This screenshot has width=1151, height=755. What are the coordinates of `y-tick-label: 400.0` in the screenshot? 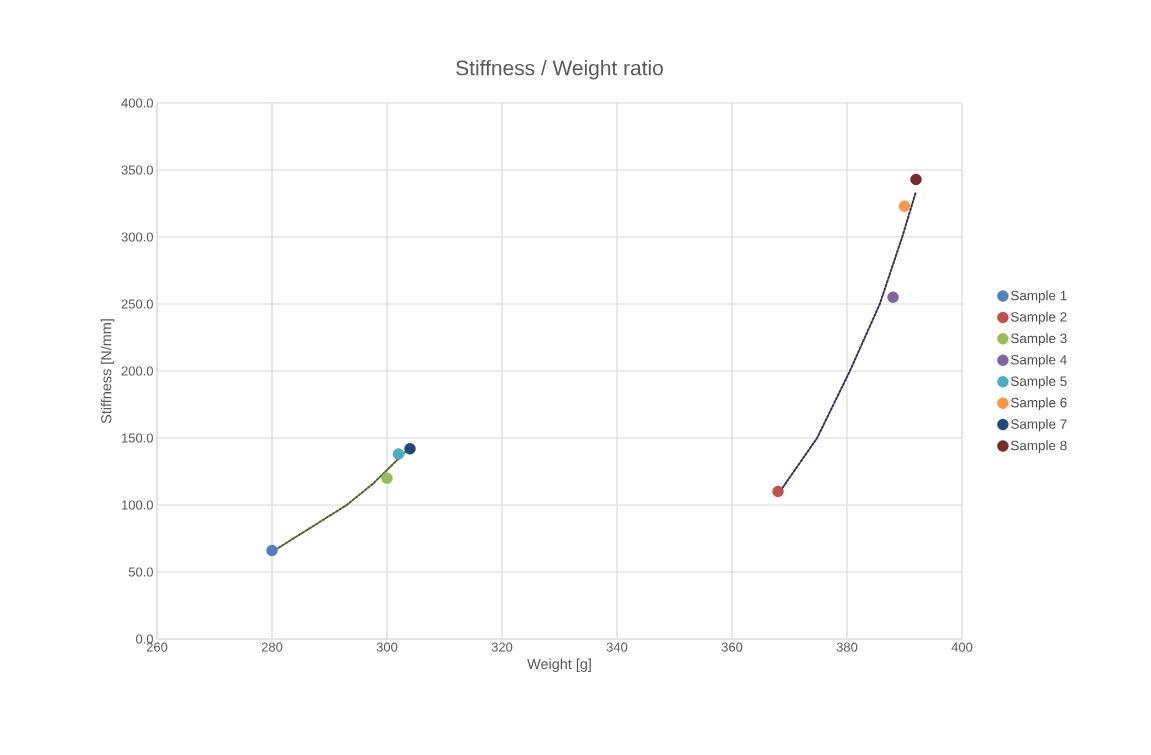 It's located at (137, 103).